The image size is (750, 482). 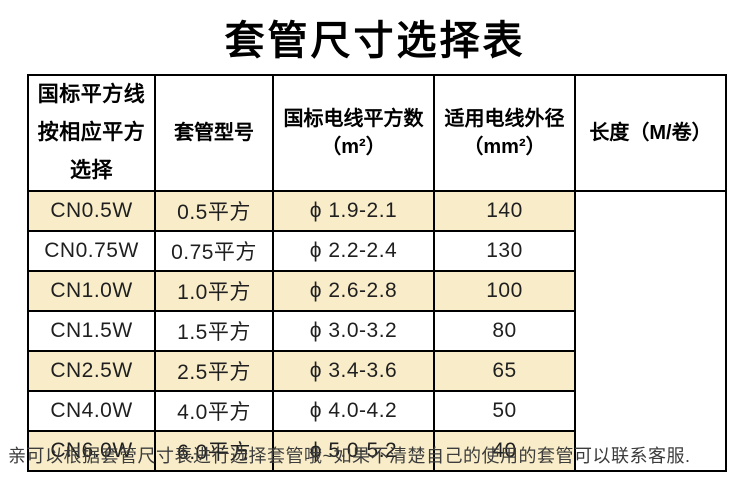 I want to click on cell-diameter: ϕ 2.2-2.4, so click(x=353, y=251).